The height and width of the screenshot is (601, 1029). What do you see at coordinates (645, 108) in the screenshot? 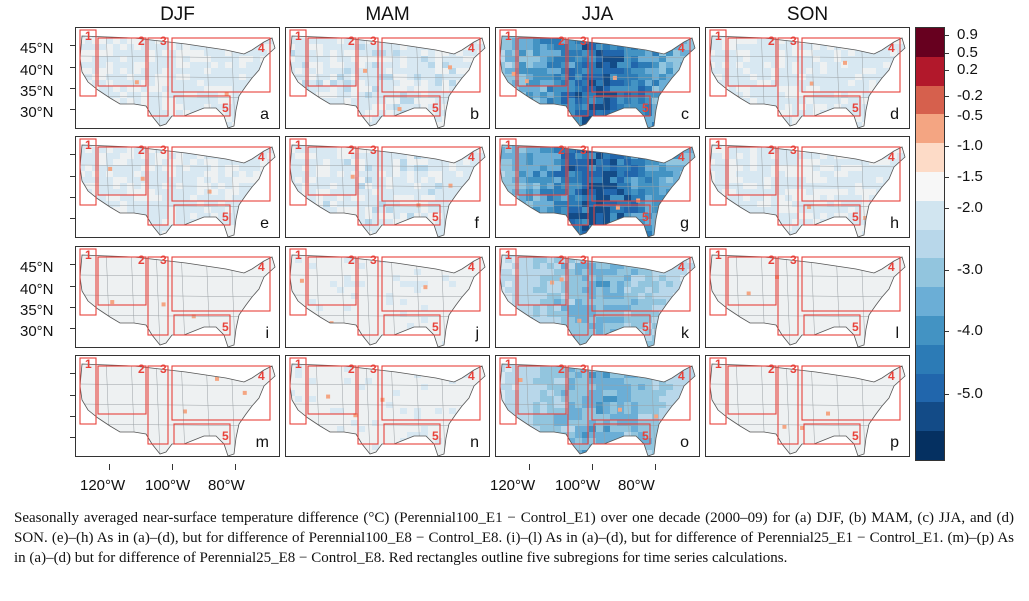
I see `subregion-5-label: 5` at bounding box center [645, 108].